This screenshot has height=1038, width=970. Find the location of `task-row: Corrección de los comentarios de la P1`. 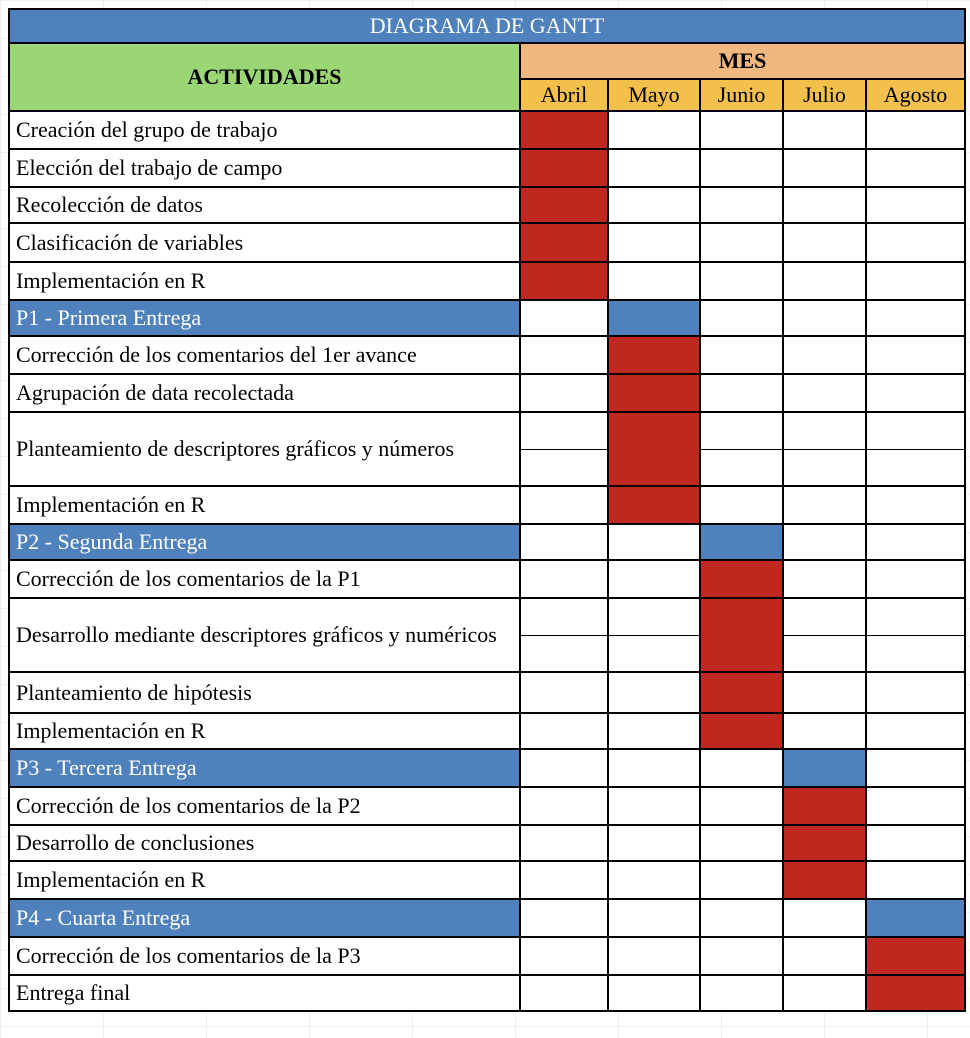

task-row: Corrección de los comentarios de la P1 is located at coordinates (487, 579).